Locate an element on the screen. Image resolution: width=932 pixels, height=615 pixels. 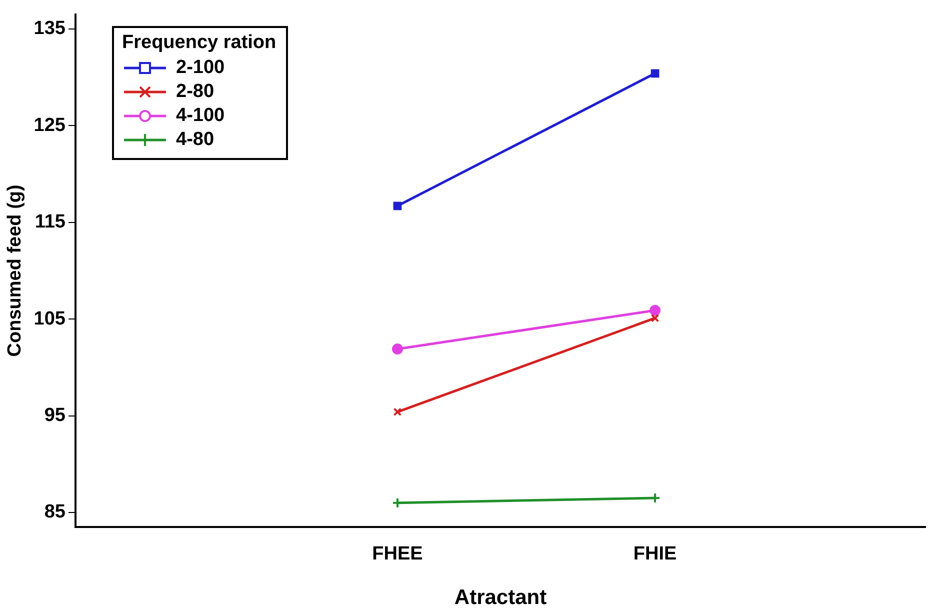
y-tick-label: 135 is located at coordinates (50, 29).